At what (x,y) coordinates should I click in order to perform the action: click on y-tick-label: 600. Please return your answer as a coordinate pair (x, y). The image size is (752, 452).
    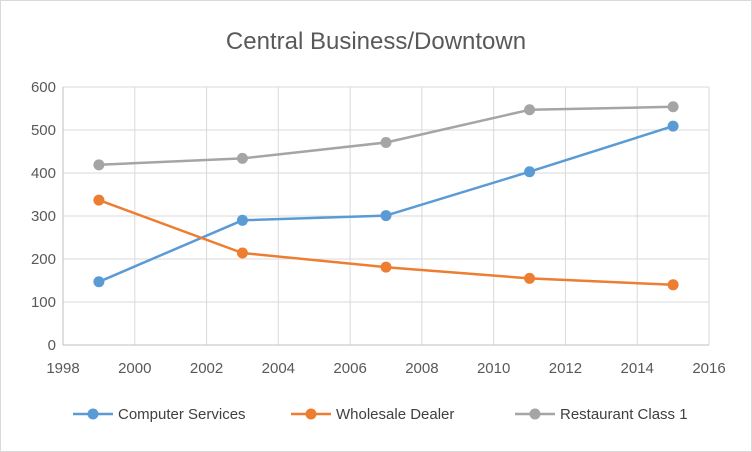
    Looking at the image, I should click on (43, 87).